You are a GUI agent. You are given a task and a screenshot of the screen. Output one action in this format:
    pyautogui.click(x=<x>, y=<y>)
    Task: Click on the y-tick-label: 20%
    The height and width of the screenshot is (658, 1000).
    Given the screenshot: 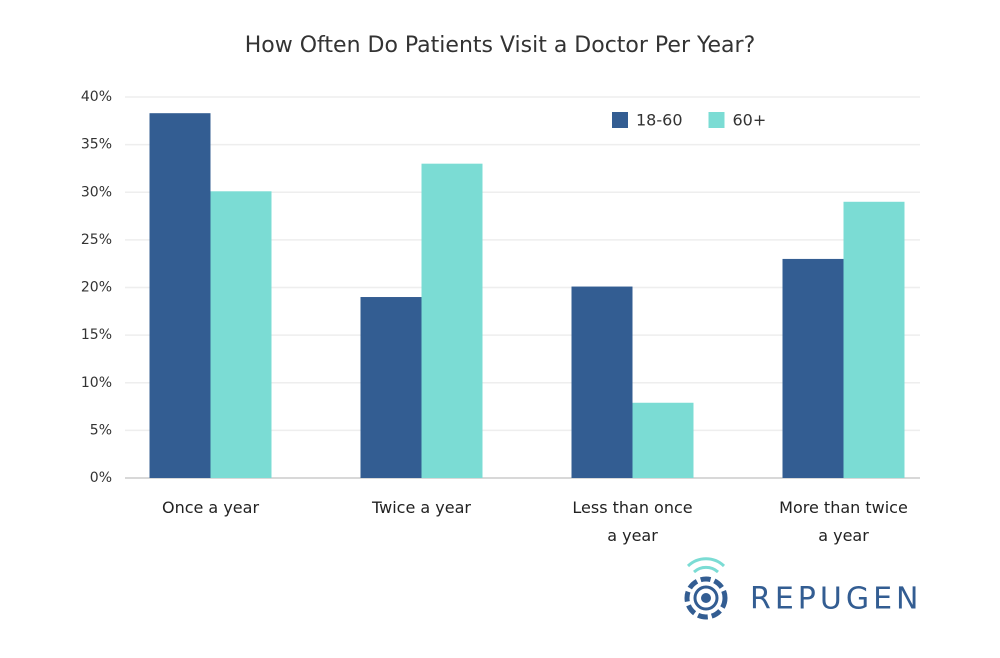 What is the action you would take?
    pyautogui.click(x=96, y=288)
    